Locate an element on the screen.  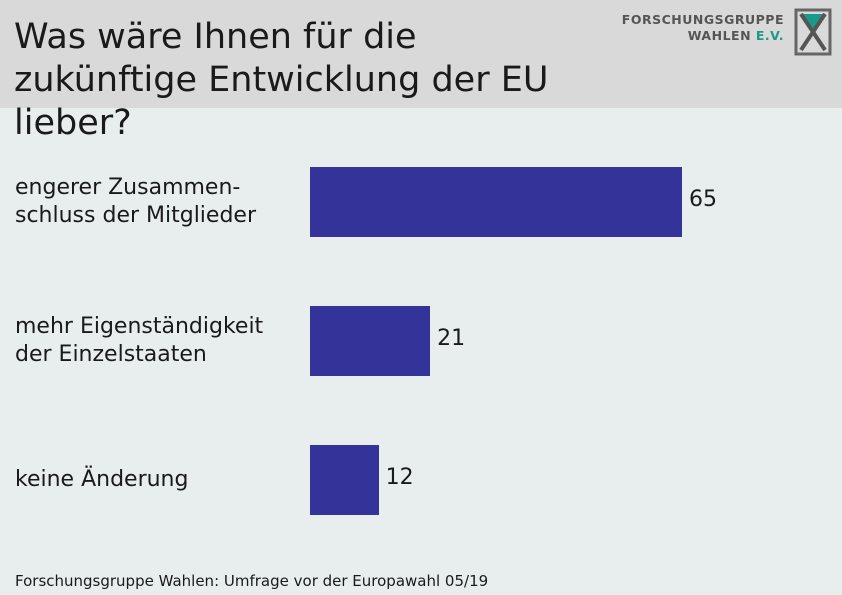
category-label: mehr Eigenständigkeit der Einzelstaaten is located at coordinates (139, 340).